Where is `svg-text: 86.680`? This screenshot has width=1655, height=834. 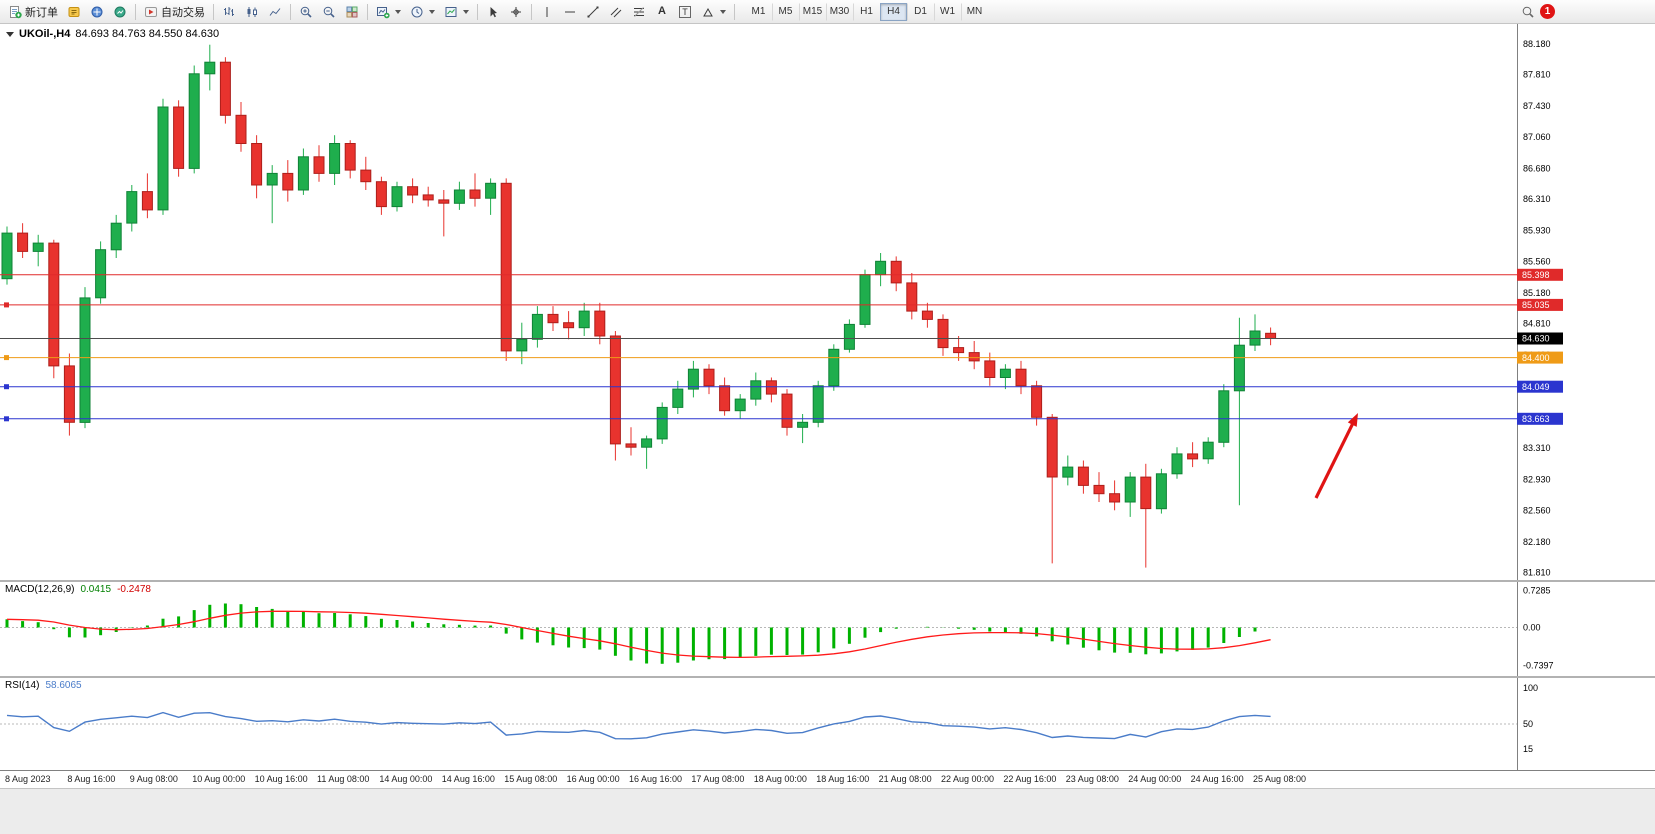 svg-text: 86.680 is located at coordinates (1537, 168).